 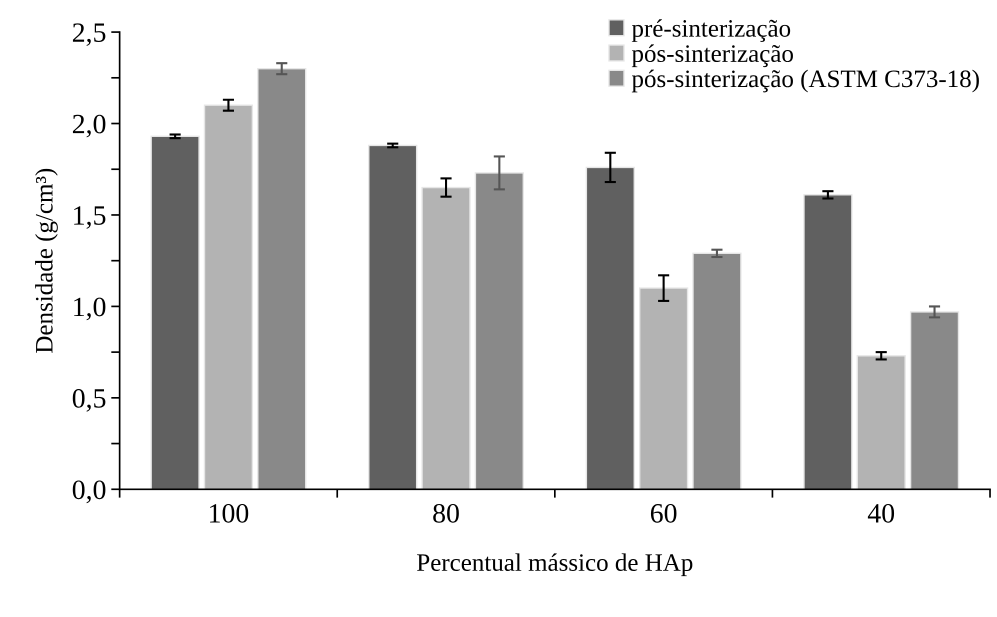 I want to click on legend-label: pré-sinterização, so click(x=711, y=30).